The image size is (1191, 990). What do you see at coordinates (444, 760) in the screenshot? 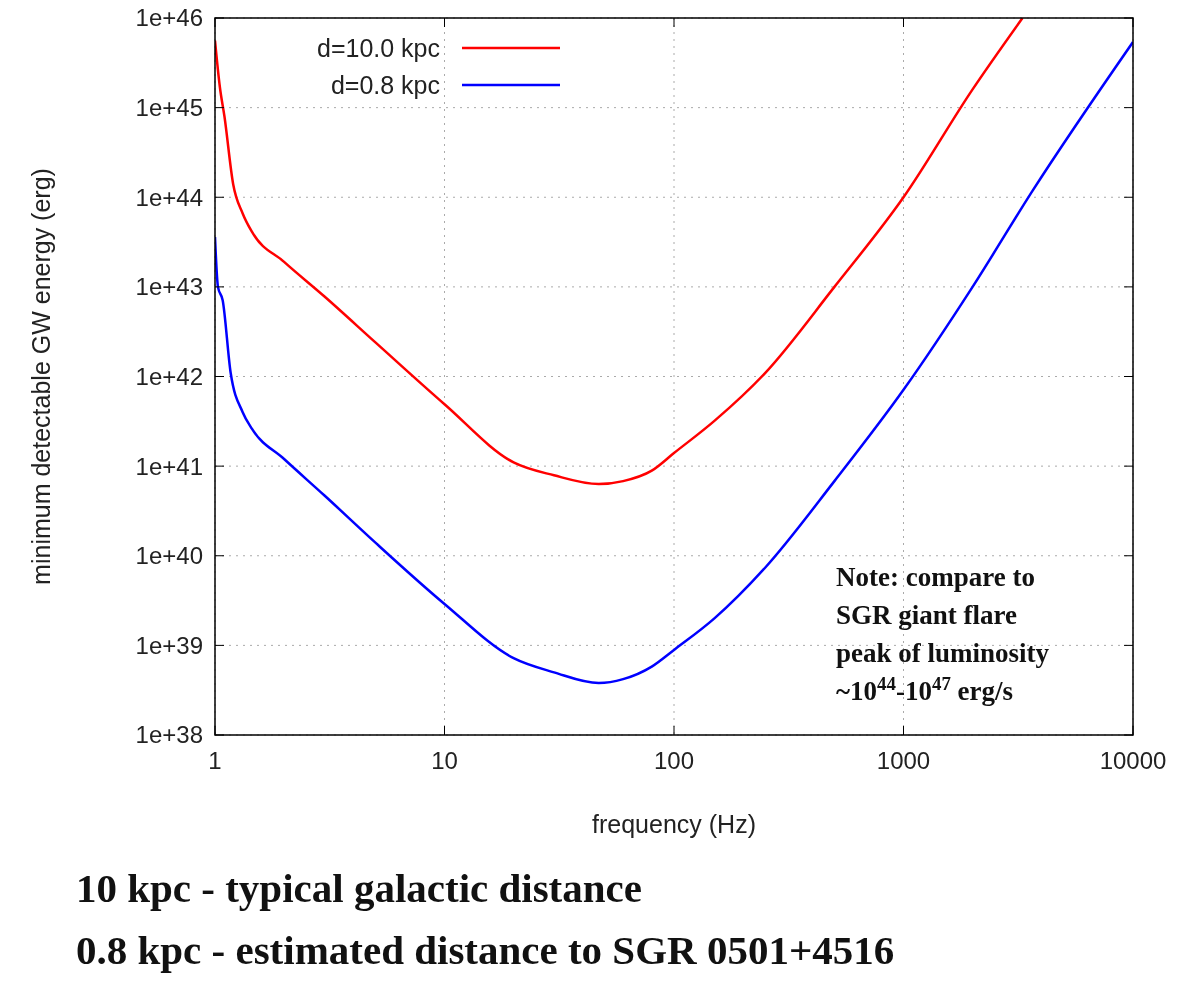
I see `x-tick-label: 10` at bounding box center [444, 760].